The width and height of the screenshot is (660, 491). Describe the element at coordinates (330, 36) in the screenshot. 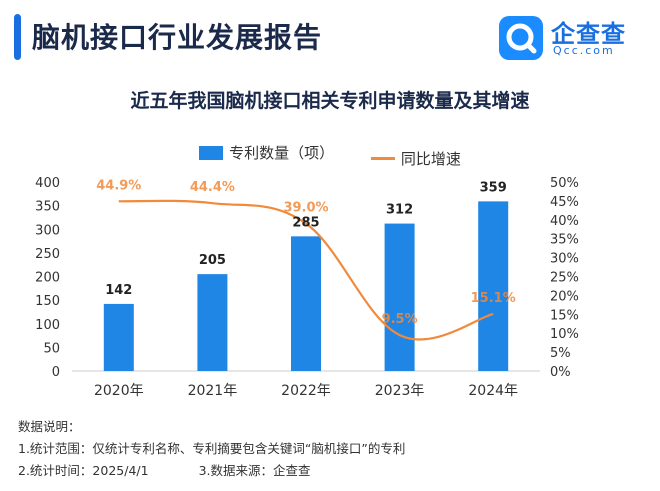

I see `report-header: 脑机接口行业发展报告 企查查 Qcc.com` at that location.